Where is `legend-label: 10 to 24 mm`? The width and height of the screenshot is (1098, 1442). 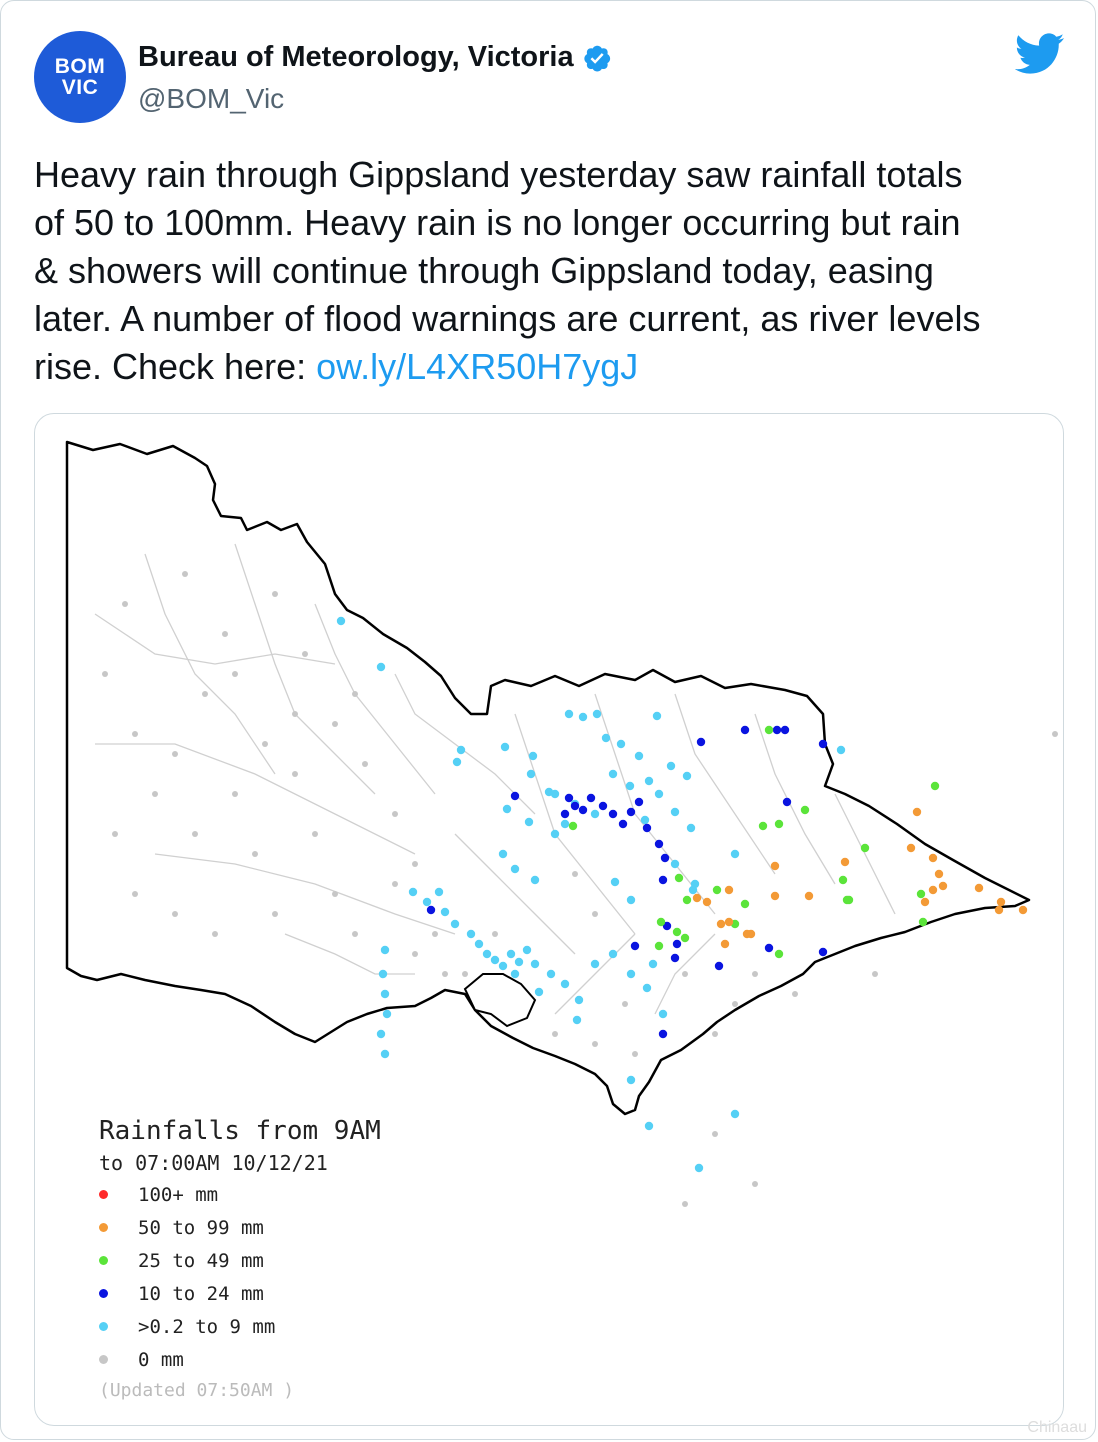 legend-label: 10 to 24 mm is located at coordinates (201, 1293).